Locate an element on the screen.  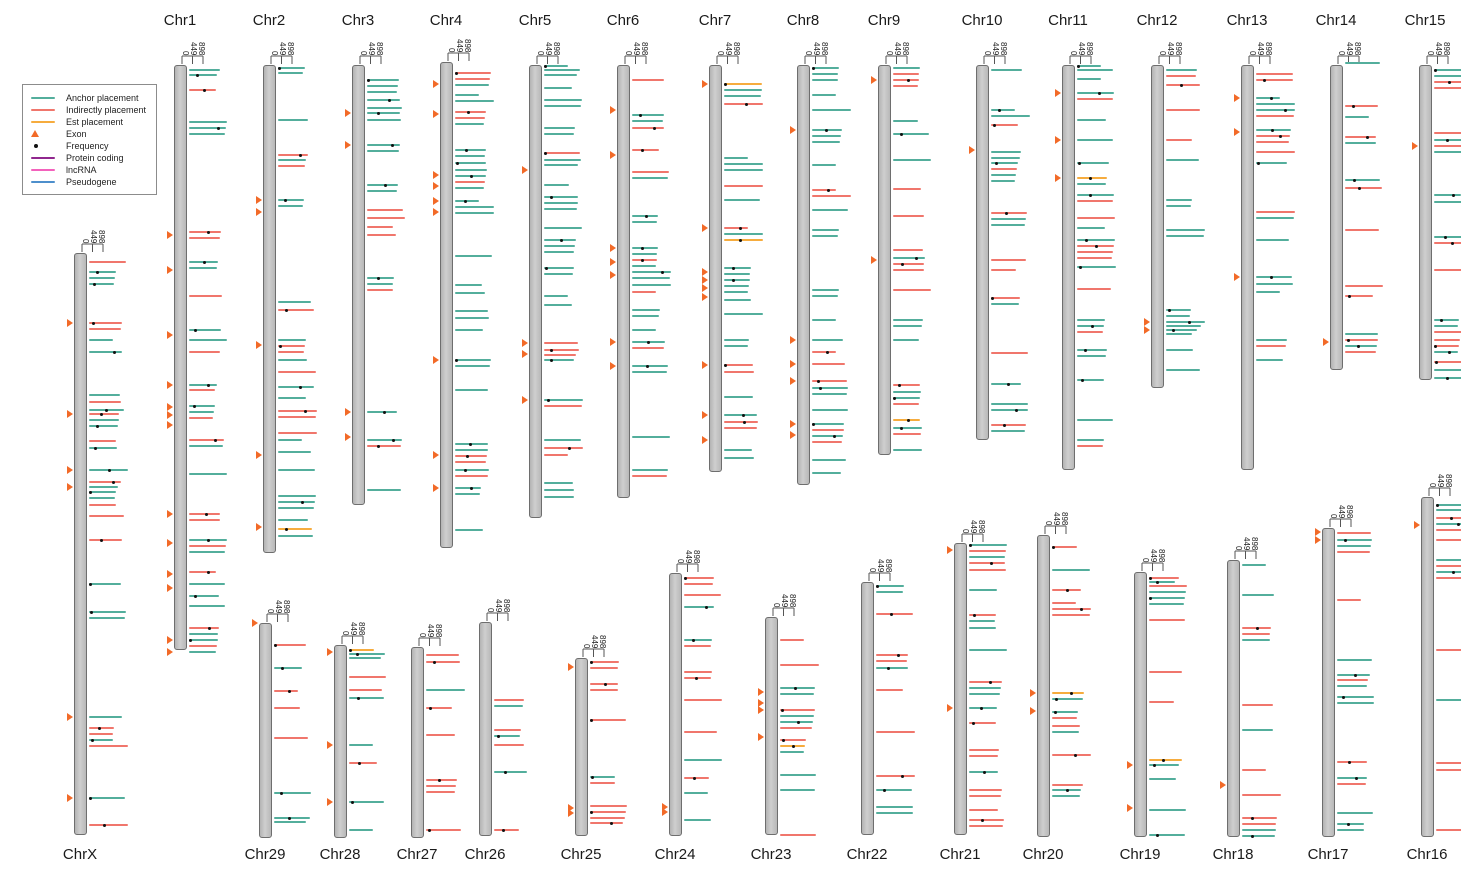
scale-ruler-Chr11: 0 449 898 is located at coordinates (1084, 43).